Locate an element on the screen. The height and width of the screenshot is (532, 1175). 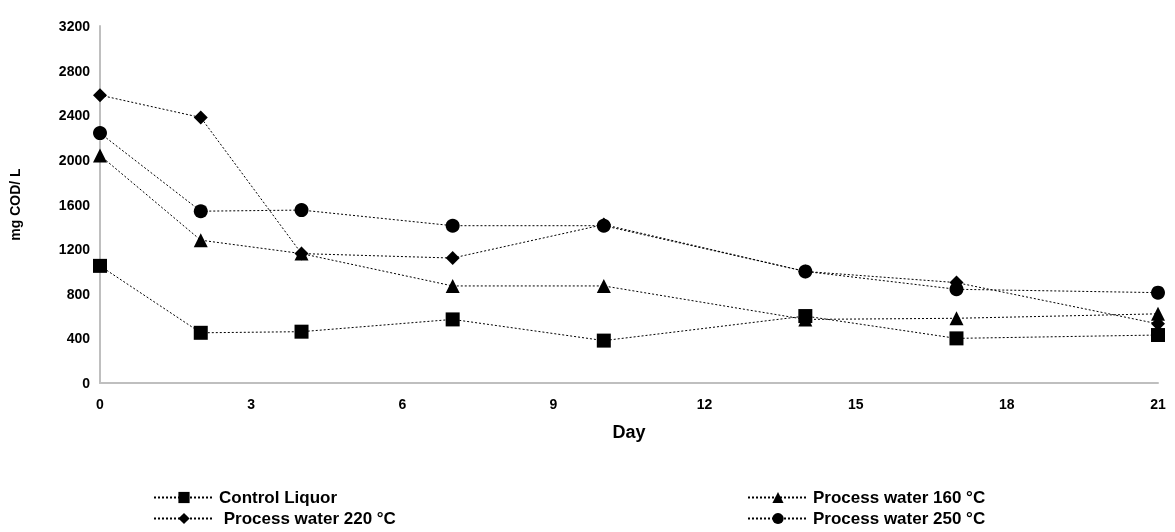
legend-label: Process water 250 °C is located at coordinates (899, 518).